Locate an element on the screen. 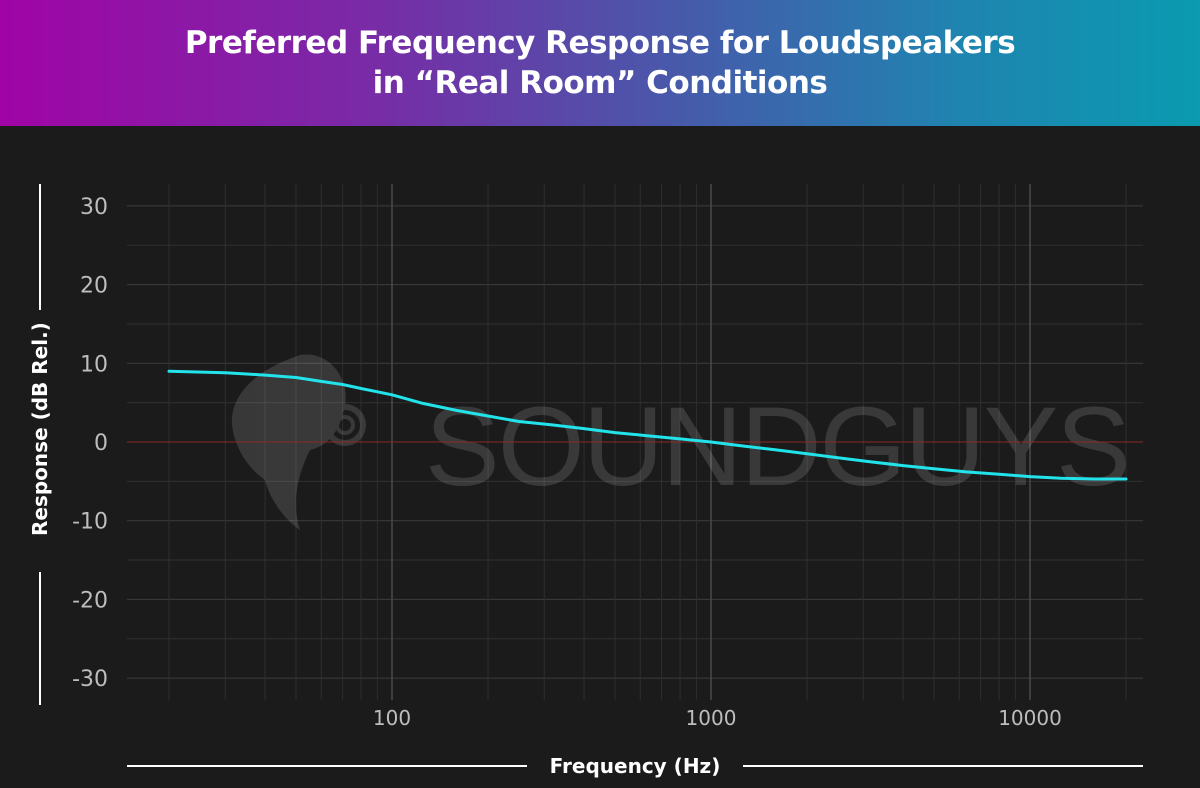 The height and width of the screenshot is (788, 1200). x-axis-label: Frequency (Hz) is located at coordinates (635, 766).